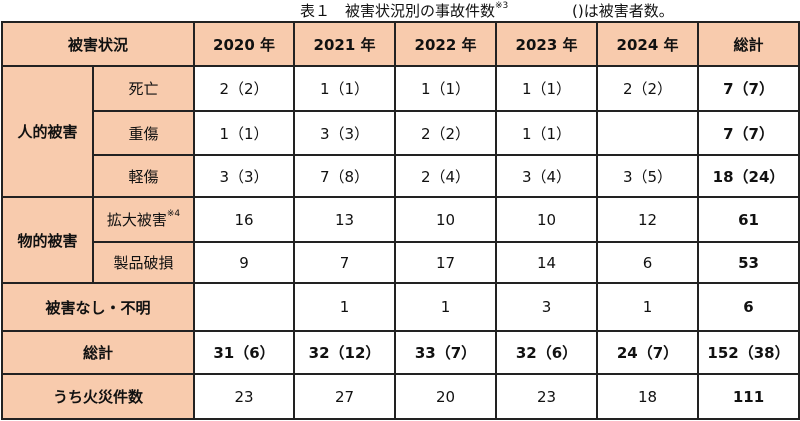  Describe the element at coordinates (446, 44) in the screenshot. I see `header-year: 2022 年` at that location.